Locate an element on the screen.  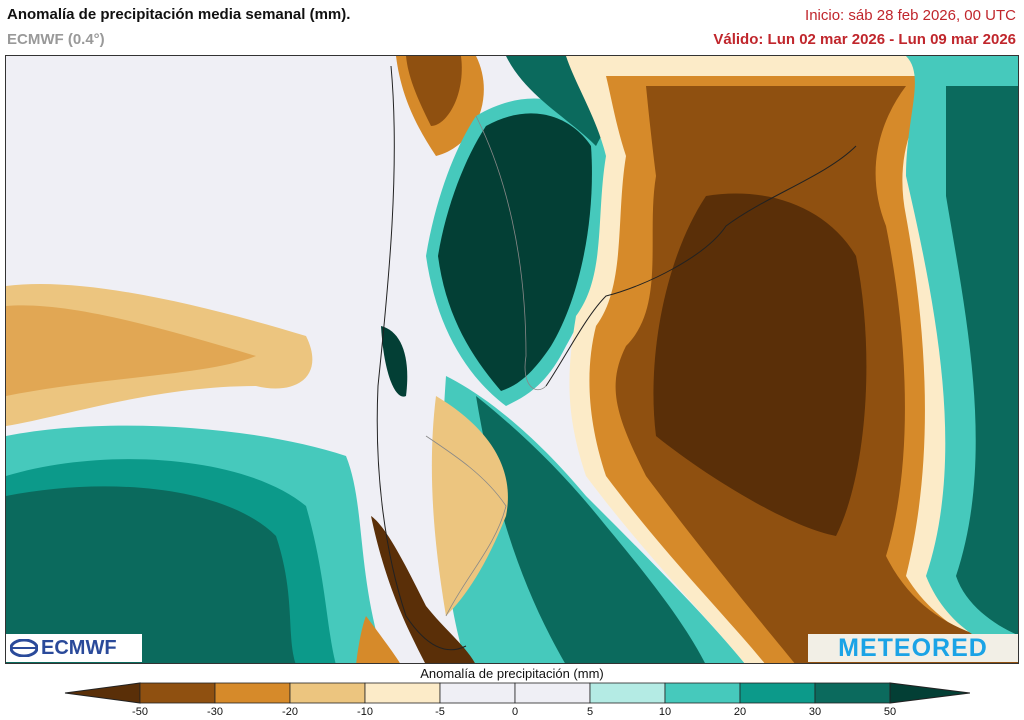
ecmwf-logo-text: ECMWF is located at coordinates (79, 647).